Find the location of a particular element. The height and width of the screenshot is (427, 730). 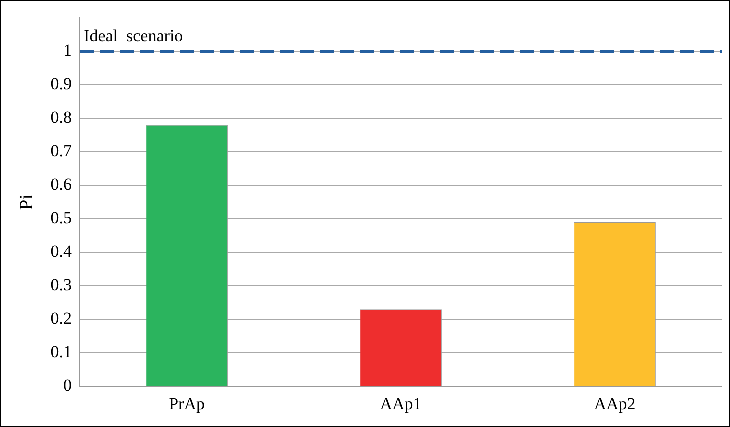

y-tick-label: 0.5 is located at coordinates (61, 218).